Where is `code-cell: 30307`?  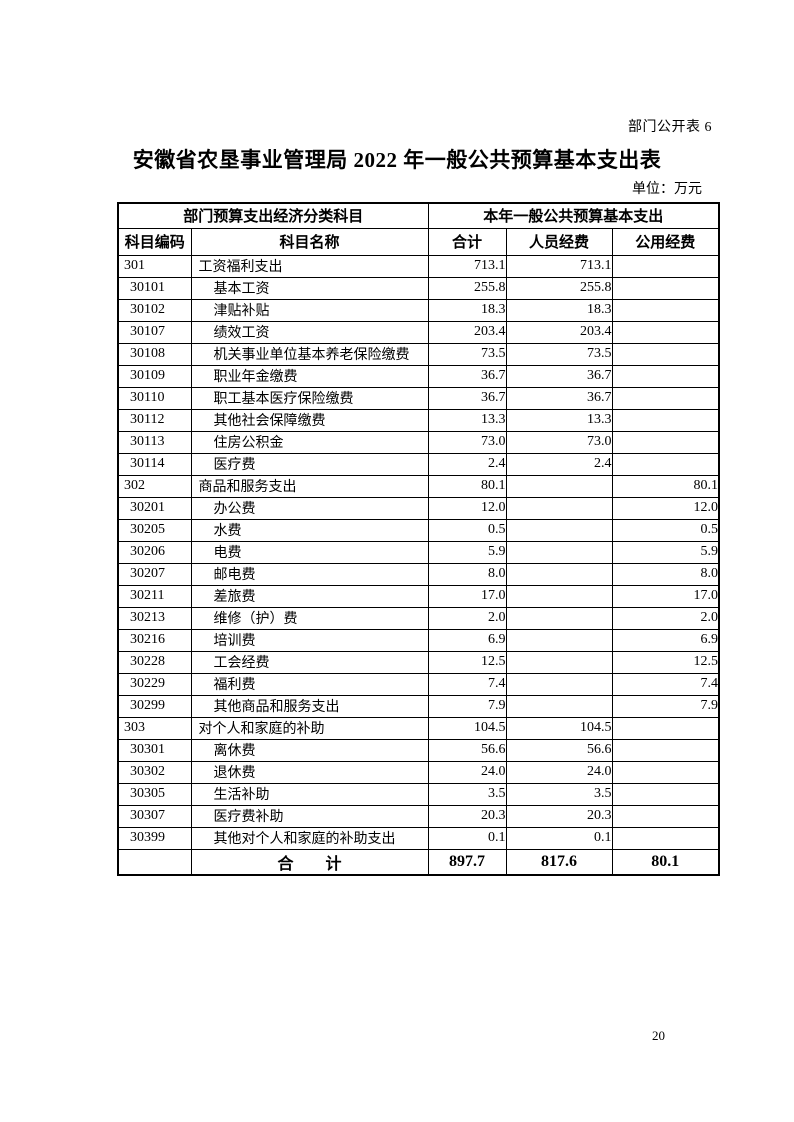 code-cell: 30307 is located at coordinates (154, 816).